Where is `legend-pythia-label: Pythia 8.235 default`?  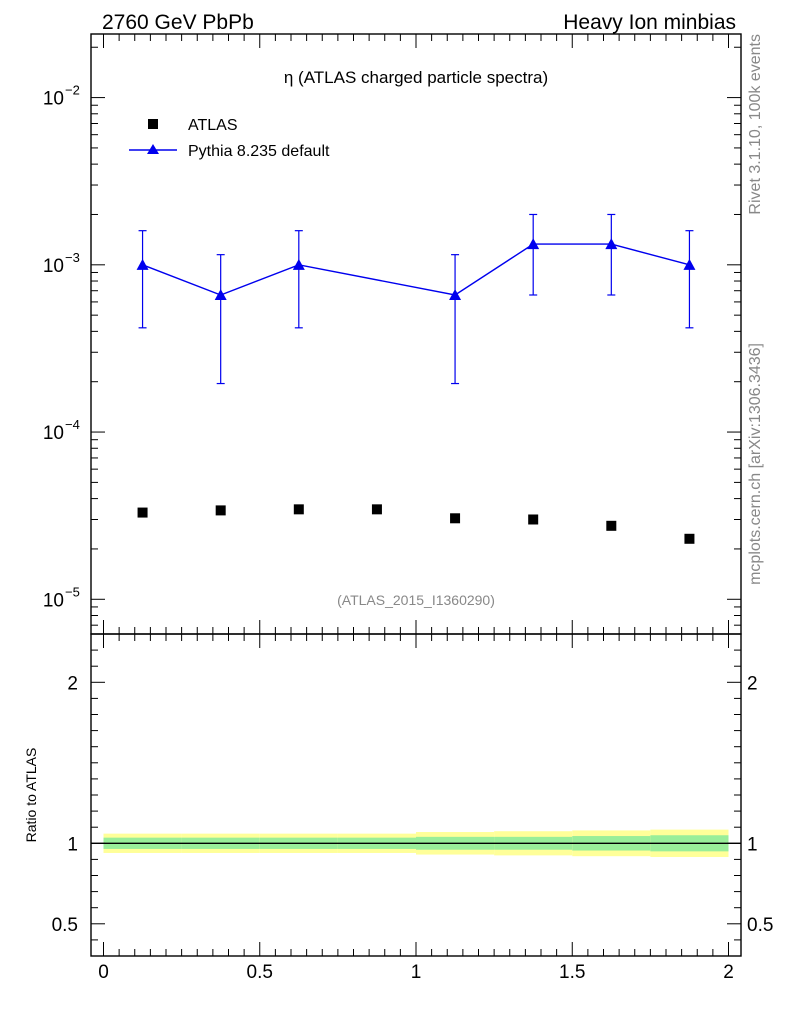 legend-pythia-label: Pythia 8.235 default is located at coordinates (259, 151).